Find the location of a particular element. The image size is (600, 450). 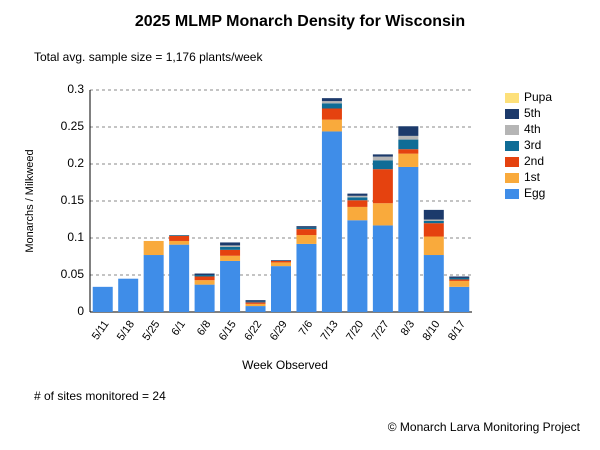

y-tick-label: 0 is located at coordinates (80, 311).